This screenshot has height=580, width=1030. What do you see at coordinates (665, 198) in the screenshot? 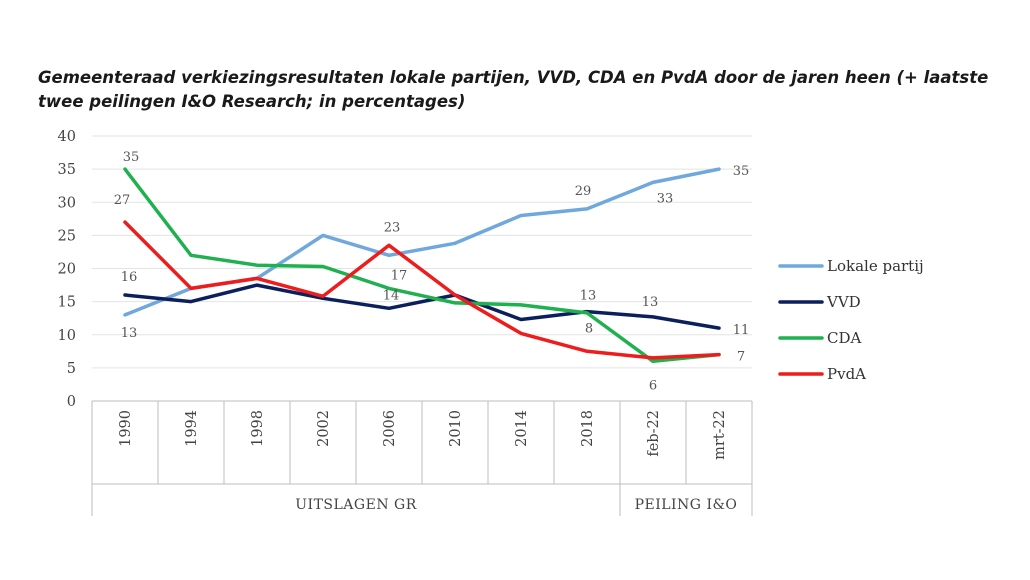
I see `data-label: 33` at bounding box center [665, 198].